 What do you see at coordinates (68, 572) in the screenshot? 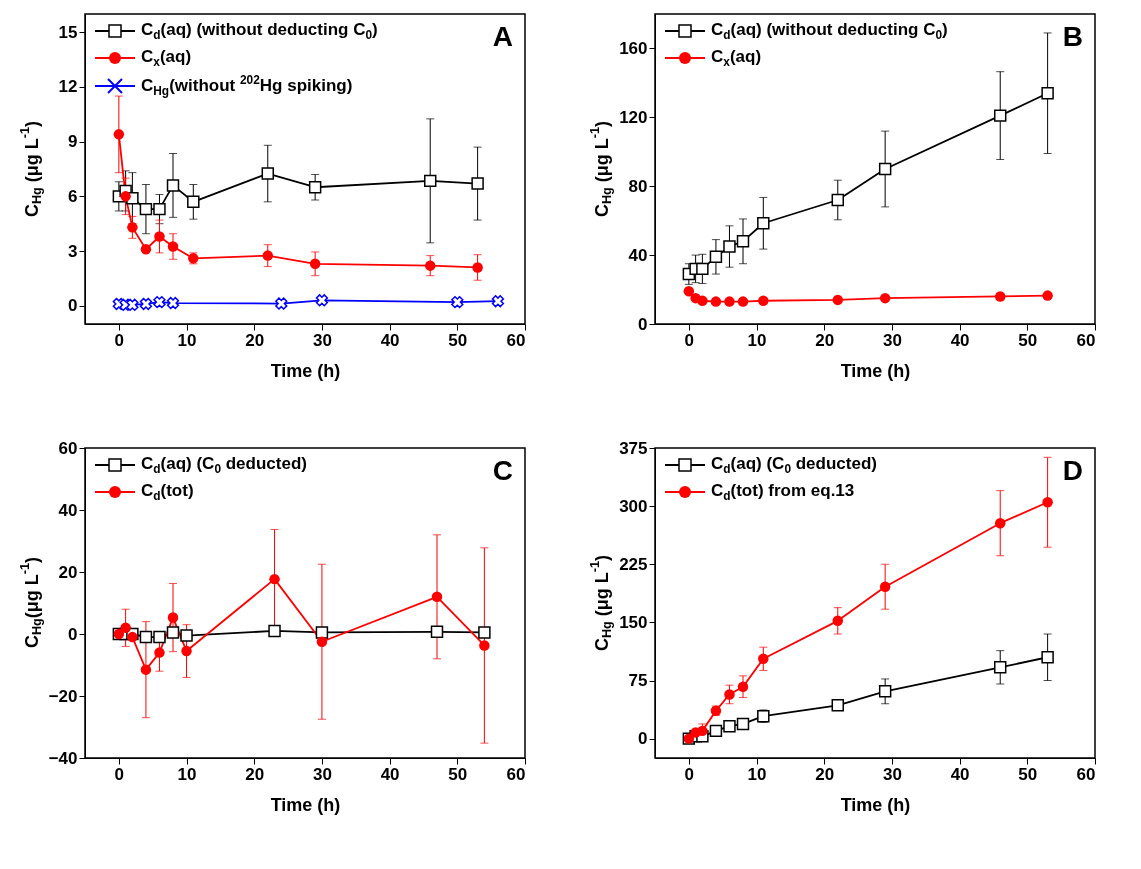
I see `y-tick-label: 20` at bounding box center [68, 572].